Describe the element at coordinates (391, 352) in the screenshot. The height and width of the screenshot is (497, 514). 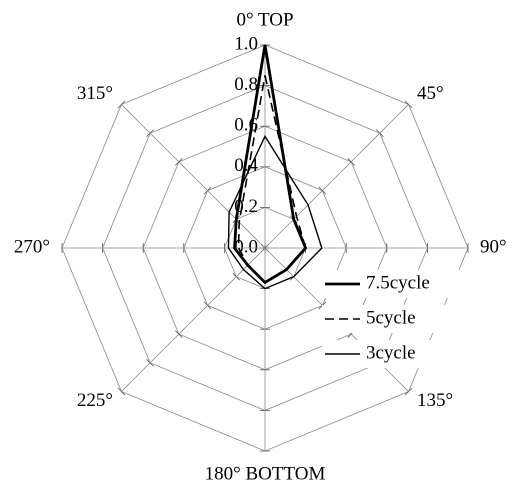
I see `legend-label: 3cycle` at that location.